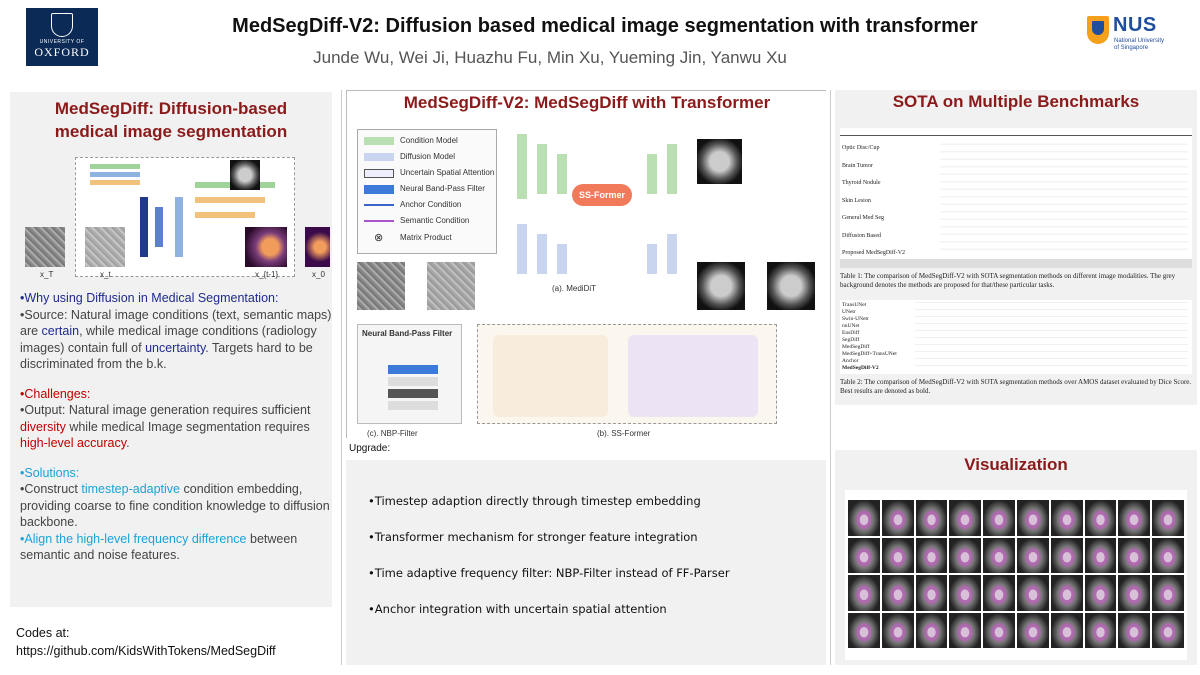 The height and width of the screenshot is (675, 1200). Describe the element at coordinates (413, 381) in the screenshot. I see `conv-block` at that location.